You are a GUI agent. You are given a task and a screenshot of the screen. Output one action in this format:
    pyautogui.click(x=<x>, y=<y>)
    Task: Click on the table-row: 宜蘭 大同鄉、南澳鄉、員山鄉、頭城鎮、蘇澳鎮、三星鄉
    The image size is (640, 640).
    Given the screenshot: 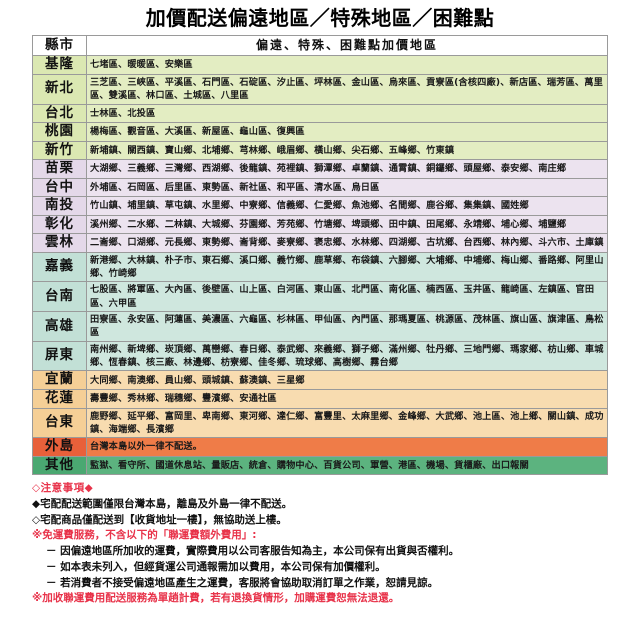 What is the action you would take?
    pyautogui.click(x=320, y=380)
    